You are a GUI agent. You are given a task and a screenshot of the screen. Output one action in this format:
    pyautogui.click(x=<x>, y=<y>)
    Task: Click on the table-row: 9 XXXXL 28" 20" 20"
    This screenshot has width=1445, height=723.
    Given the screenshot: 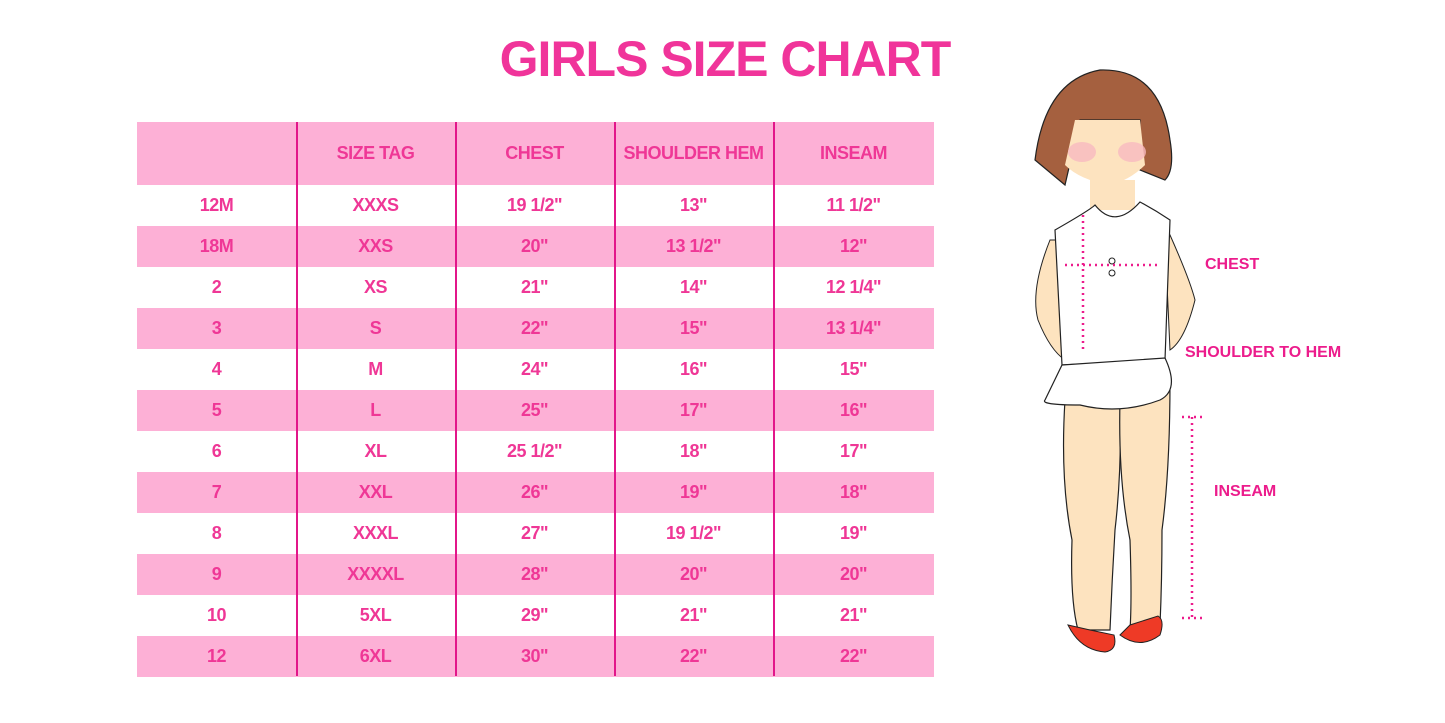 What is the action you would take?
    pyautogui.click(x=535, y=574)
    